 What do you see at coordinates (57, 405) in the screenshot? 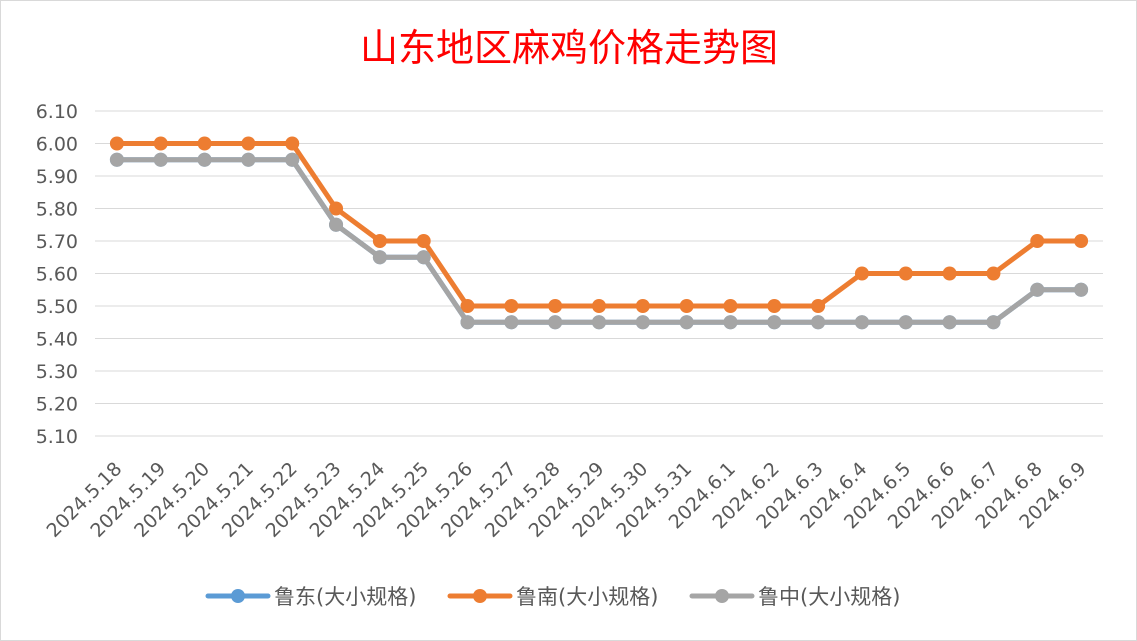
I see `y-tick-label: 5.20` at bounding box center [57, 405].